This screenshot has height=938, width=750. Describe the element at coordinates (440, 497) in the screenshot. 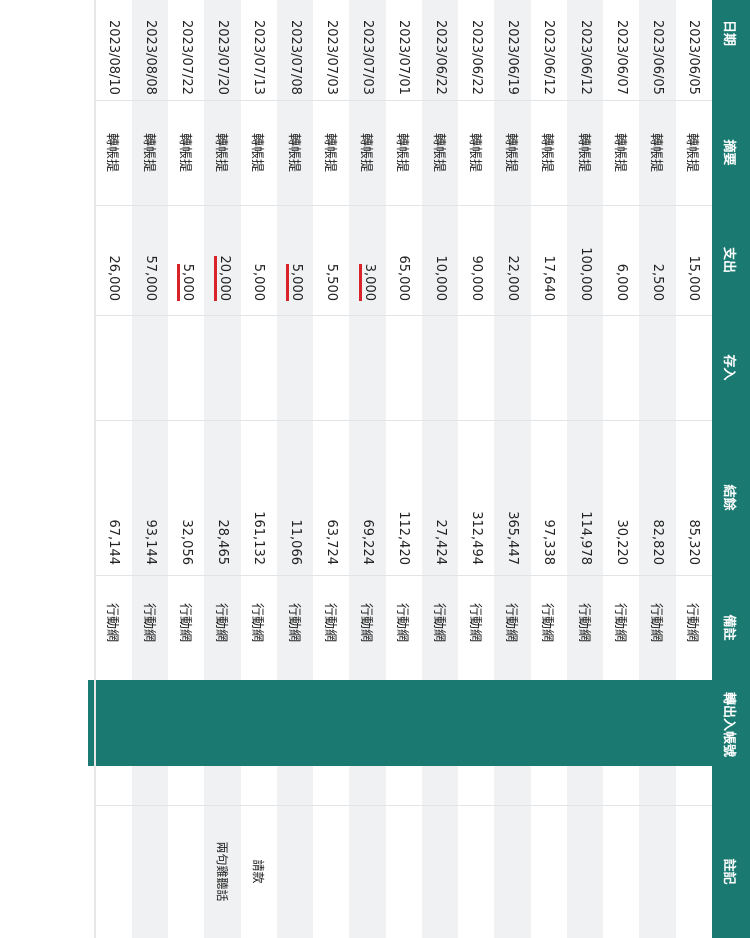

I see `cell-balance: 27,424` at that location.